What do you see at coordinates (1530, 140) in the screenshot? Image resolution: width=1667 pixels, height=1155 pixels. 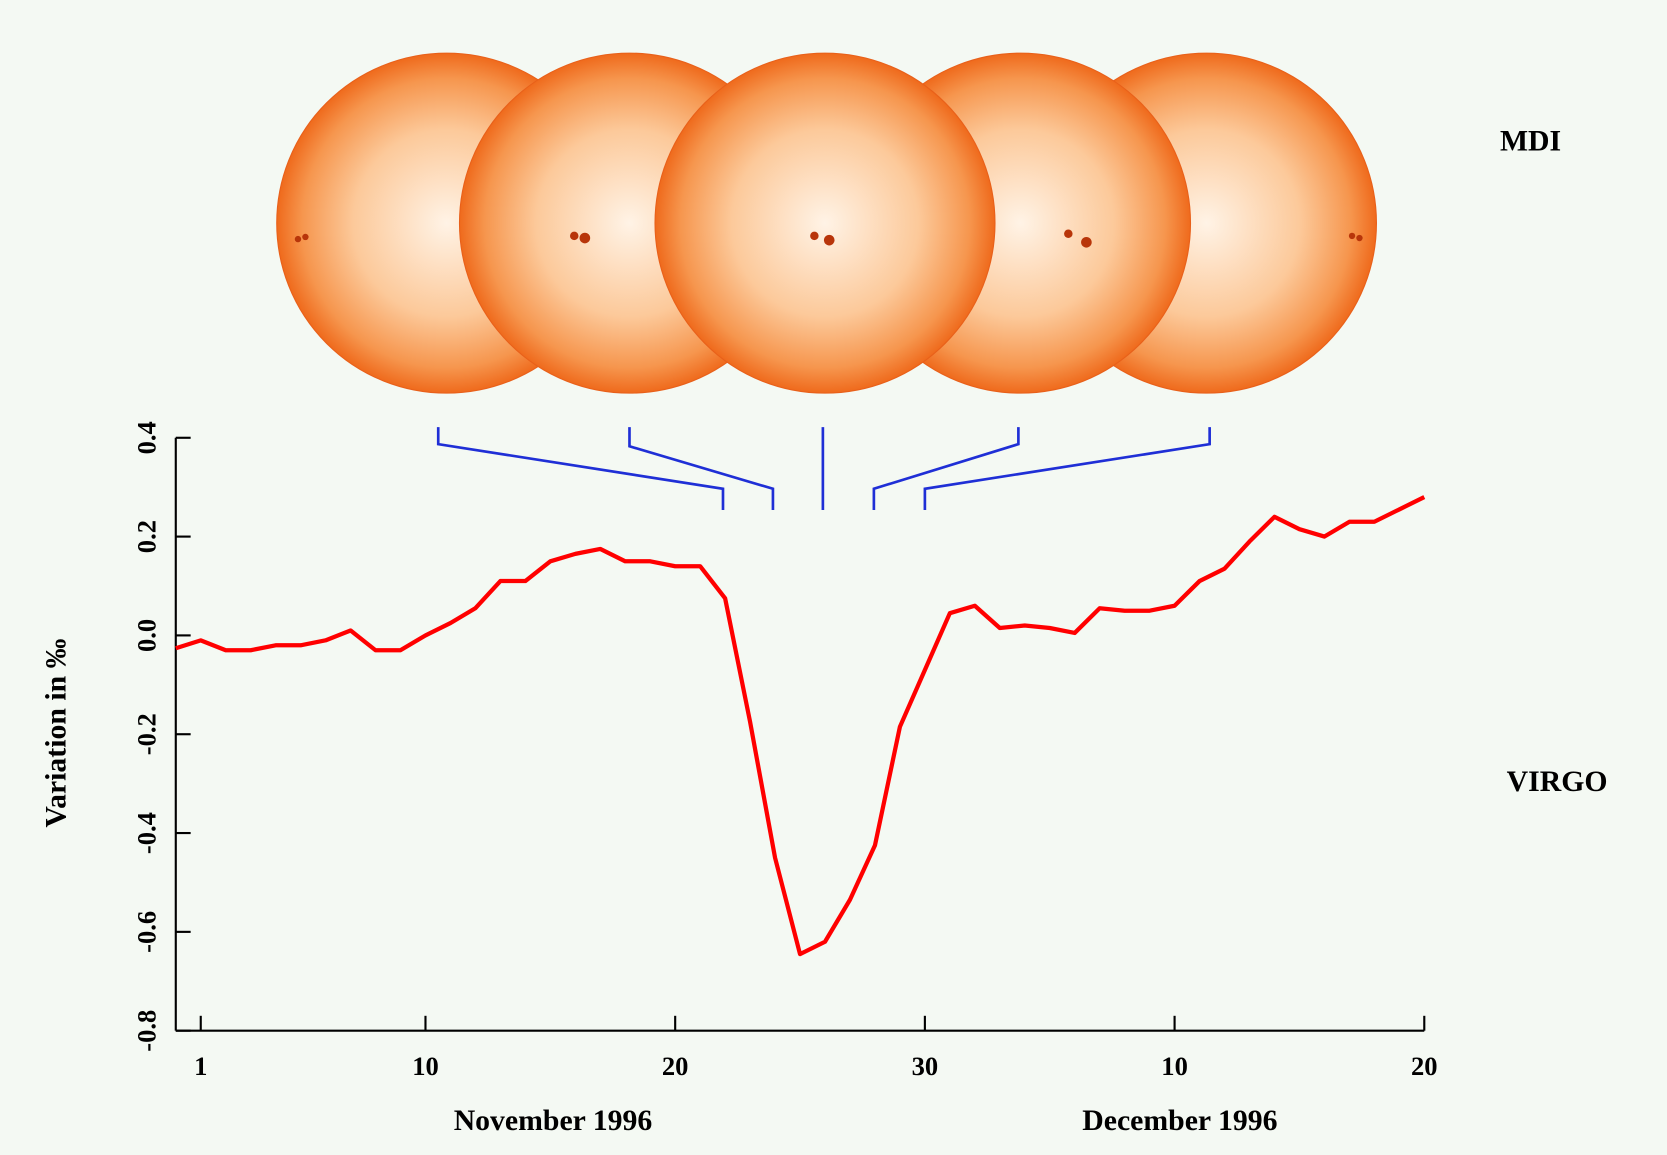 I see `annotation: MDI` at bounding box center [1530, 140].